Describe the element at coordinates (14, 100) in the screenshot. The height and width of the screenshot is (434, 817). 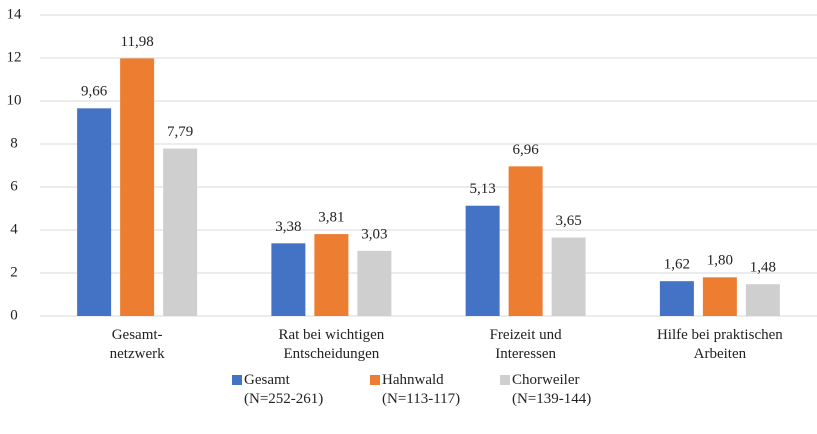
I see `y-tick-label: 10` at that location.